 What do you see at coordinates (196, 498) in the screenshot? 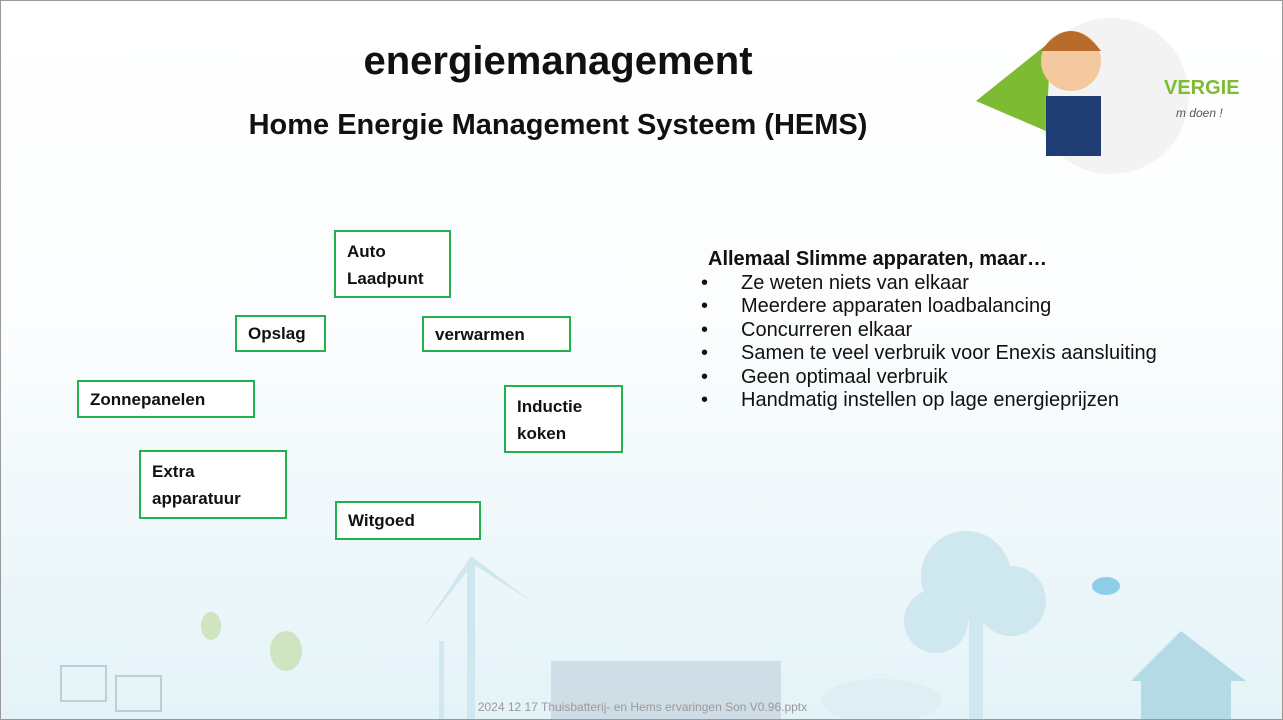
I see `box-line: apparatuur` at bounding box center [196, 498].